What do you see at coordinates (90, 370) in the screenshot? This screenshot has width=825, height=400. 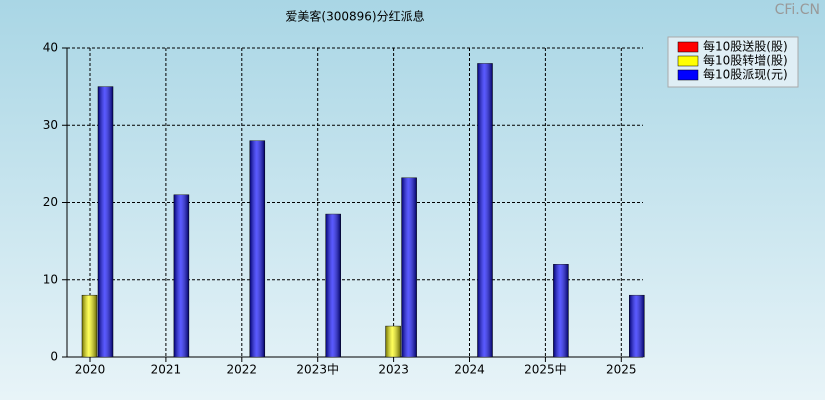 I see `x-tick-label: 2020` at bounding box center [90, 370].